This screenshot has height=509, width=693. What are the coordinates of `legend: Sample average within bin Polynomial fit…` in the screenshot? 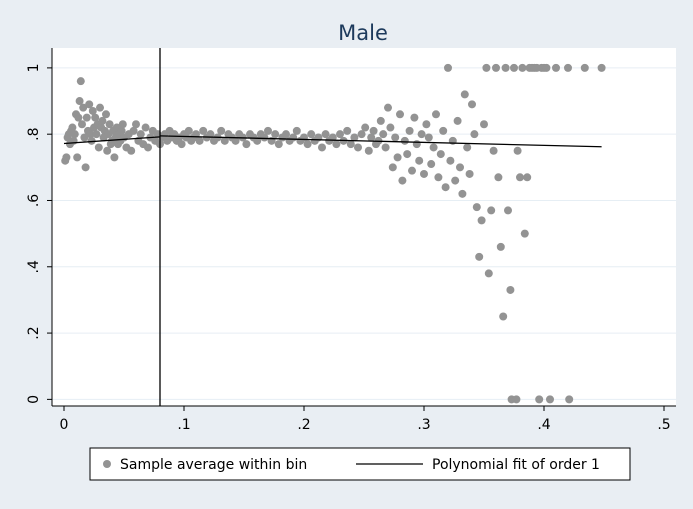 It's located at (360, 464).